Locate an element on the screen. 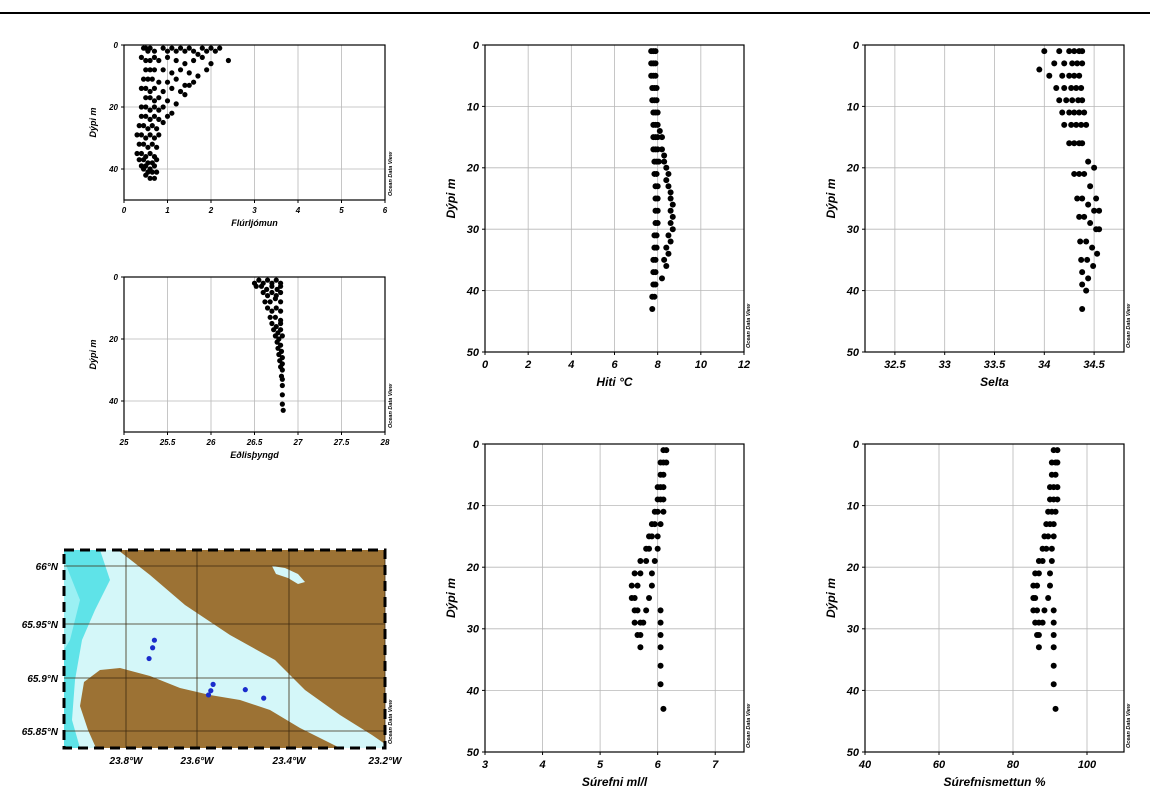  x-tick-label: 32.5 is located at coordinates (895, 365).